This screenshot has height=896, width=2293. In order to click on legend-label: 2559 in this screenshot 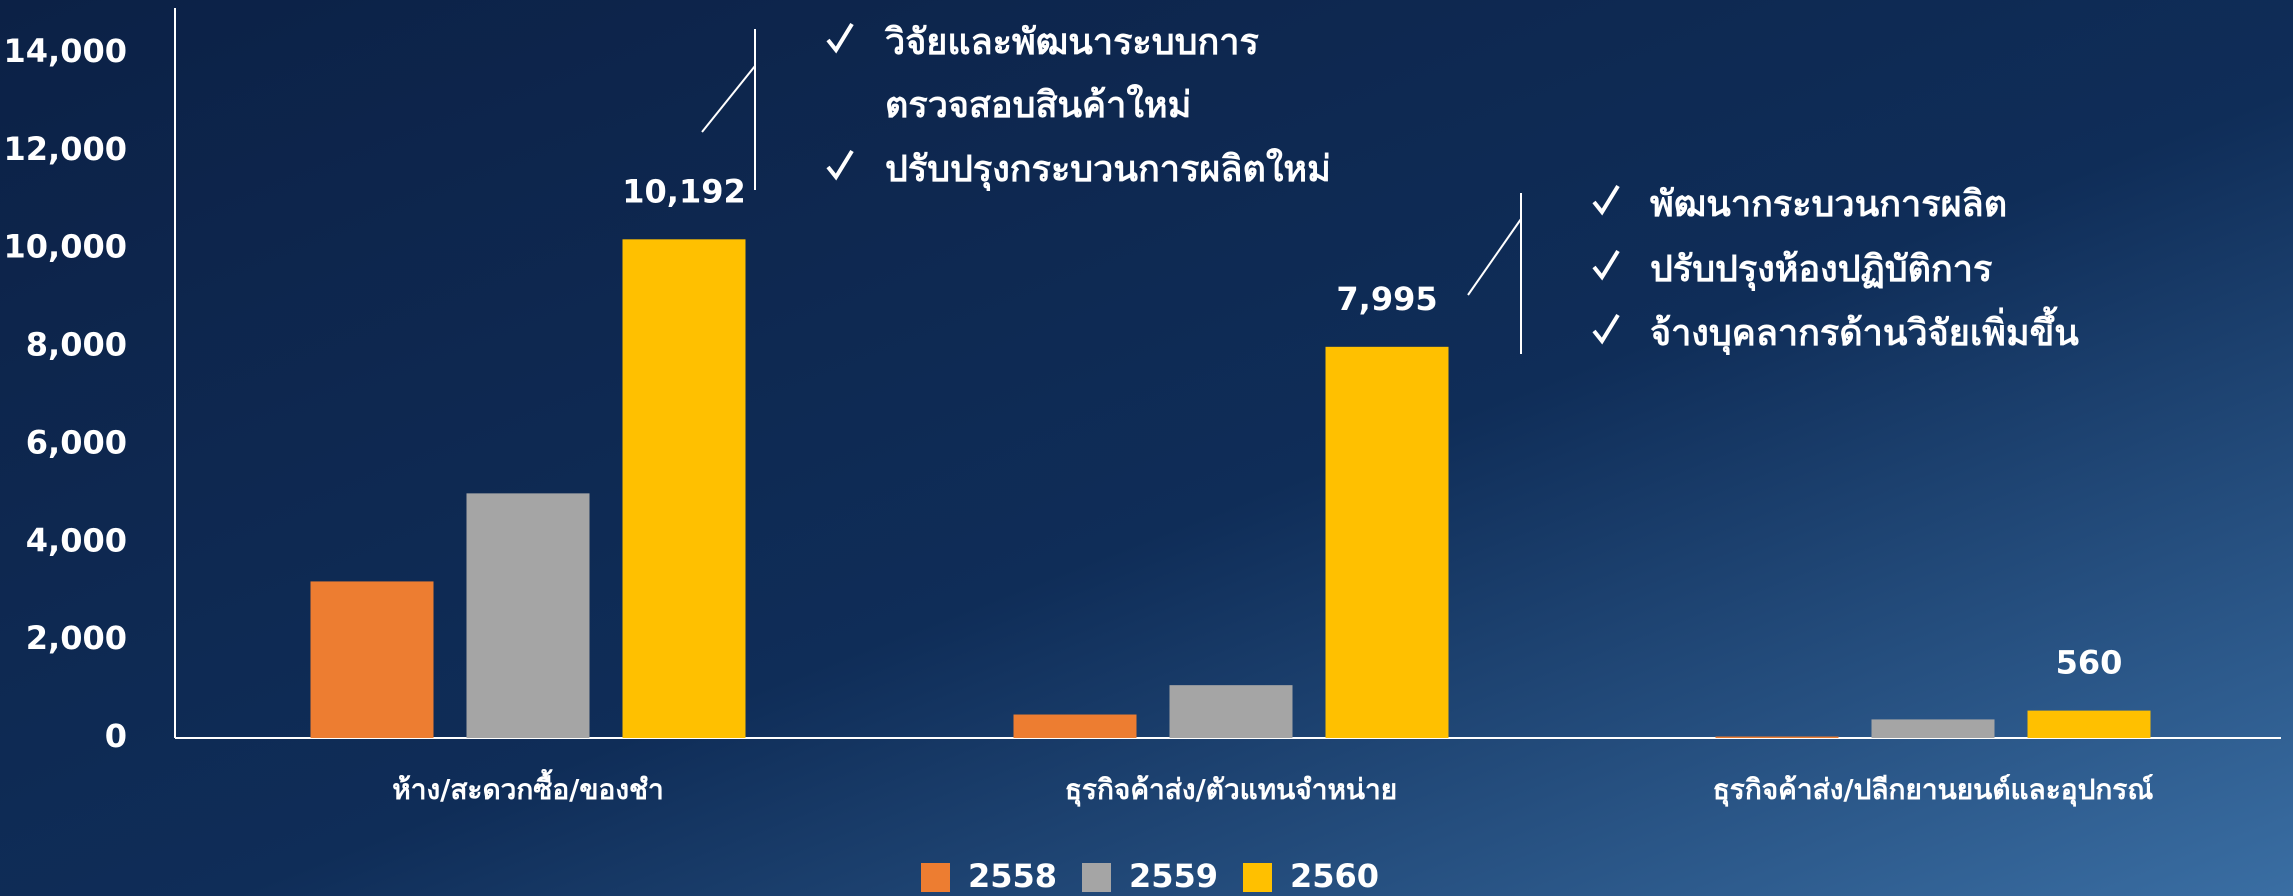, I will do `click(1173, 876)`.